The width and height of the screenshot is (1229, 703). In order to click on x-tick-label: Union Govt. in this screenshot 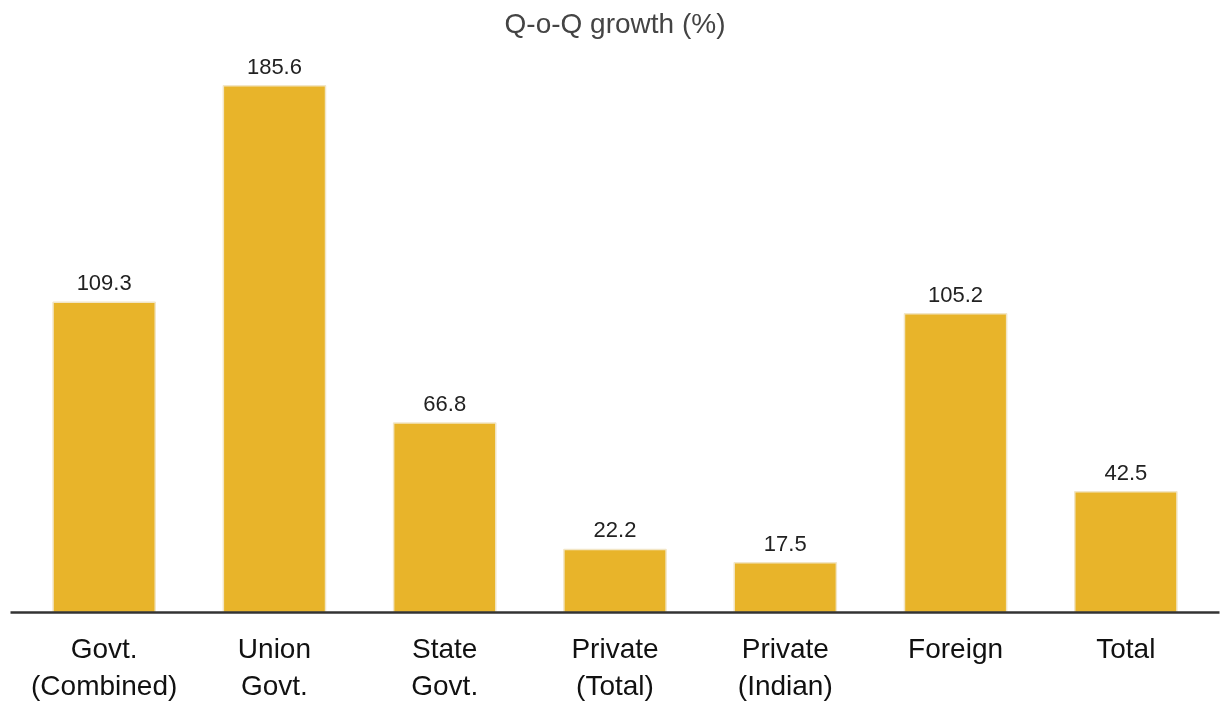, I will do `click(274, 666)`.